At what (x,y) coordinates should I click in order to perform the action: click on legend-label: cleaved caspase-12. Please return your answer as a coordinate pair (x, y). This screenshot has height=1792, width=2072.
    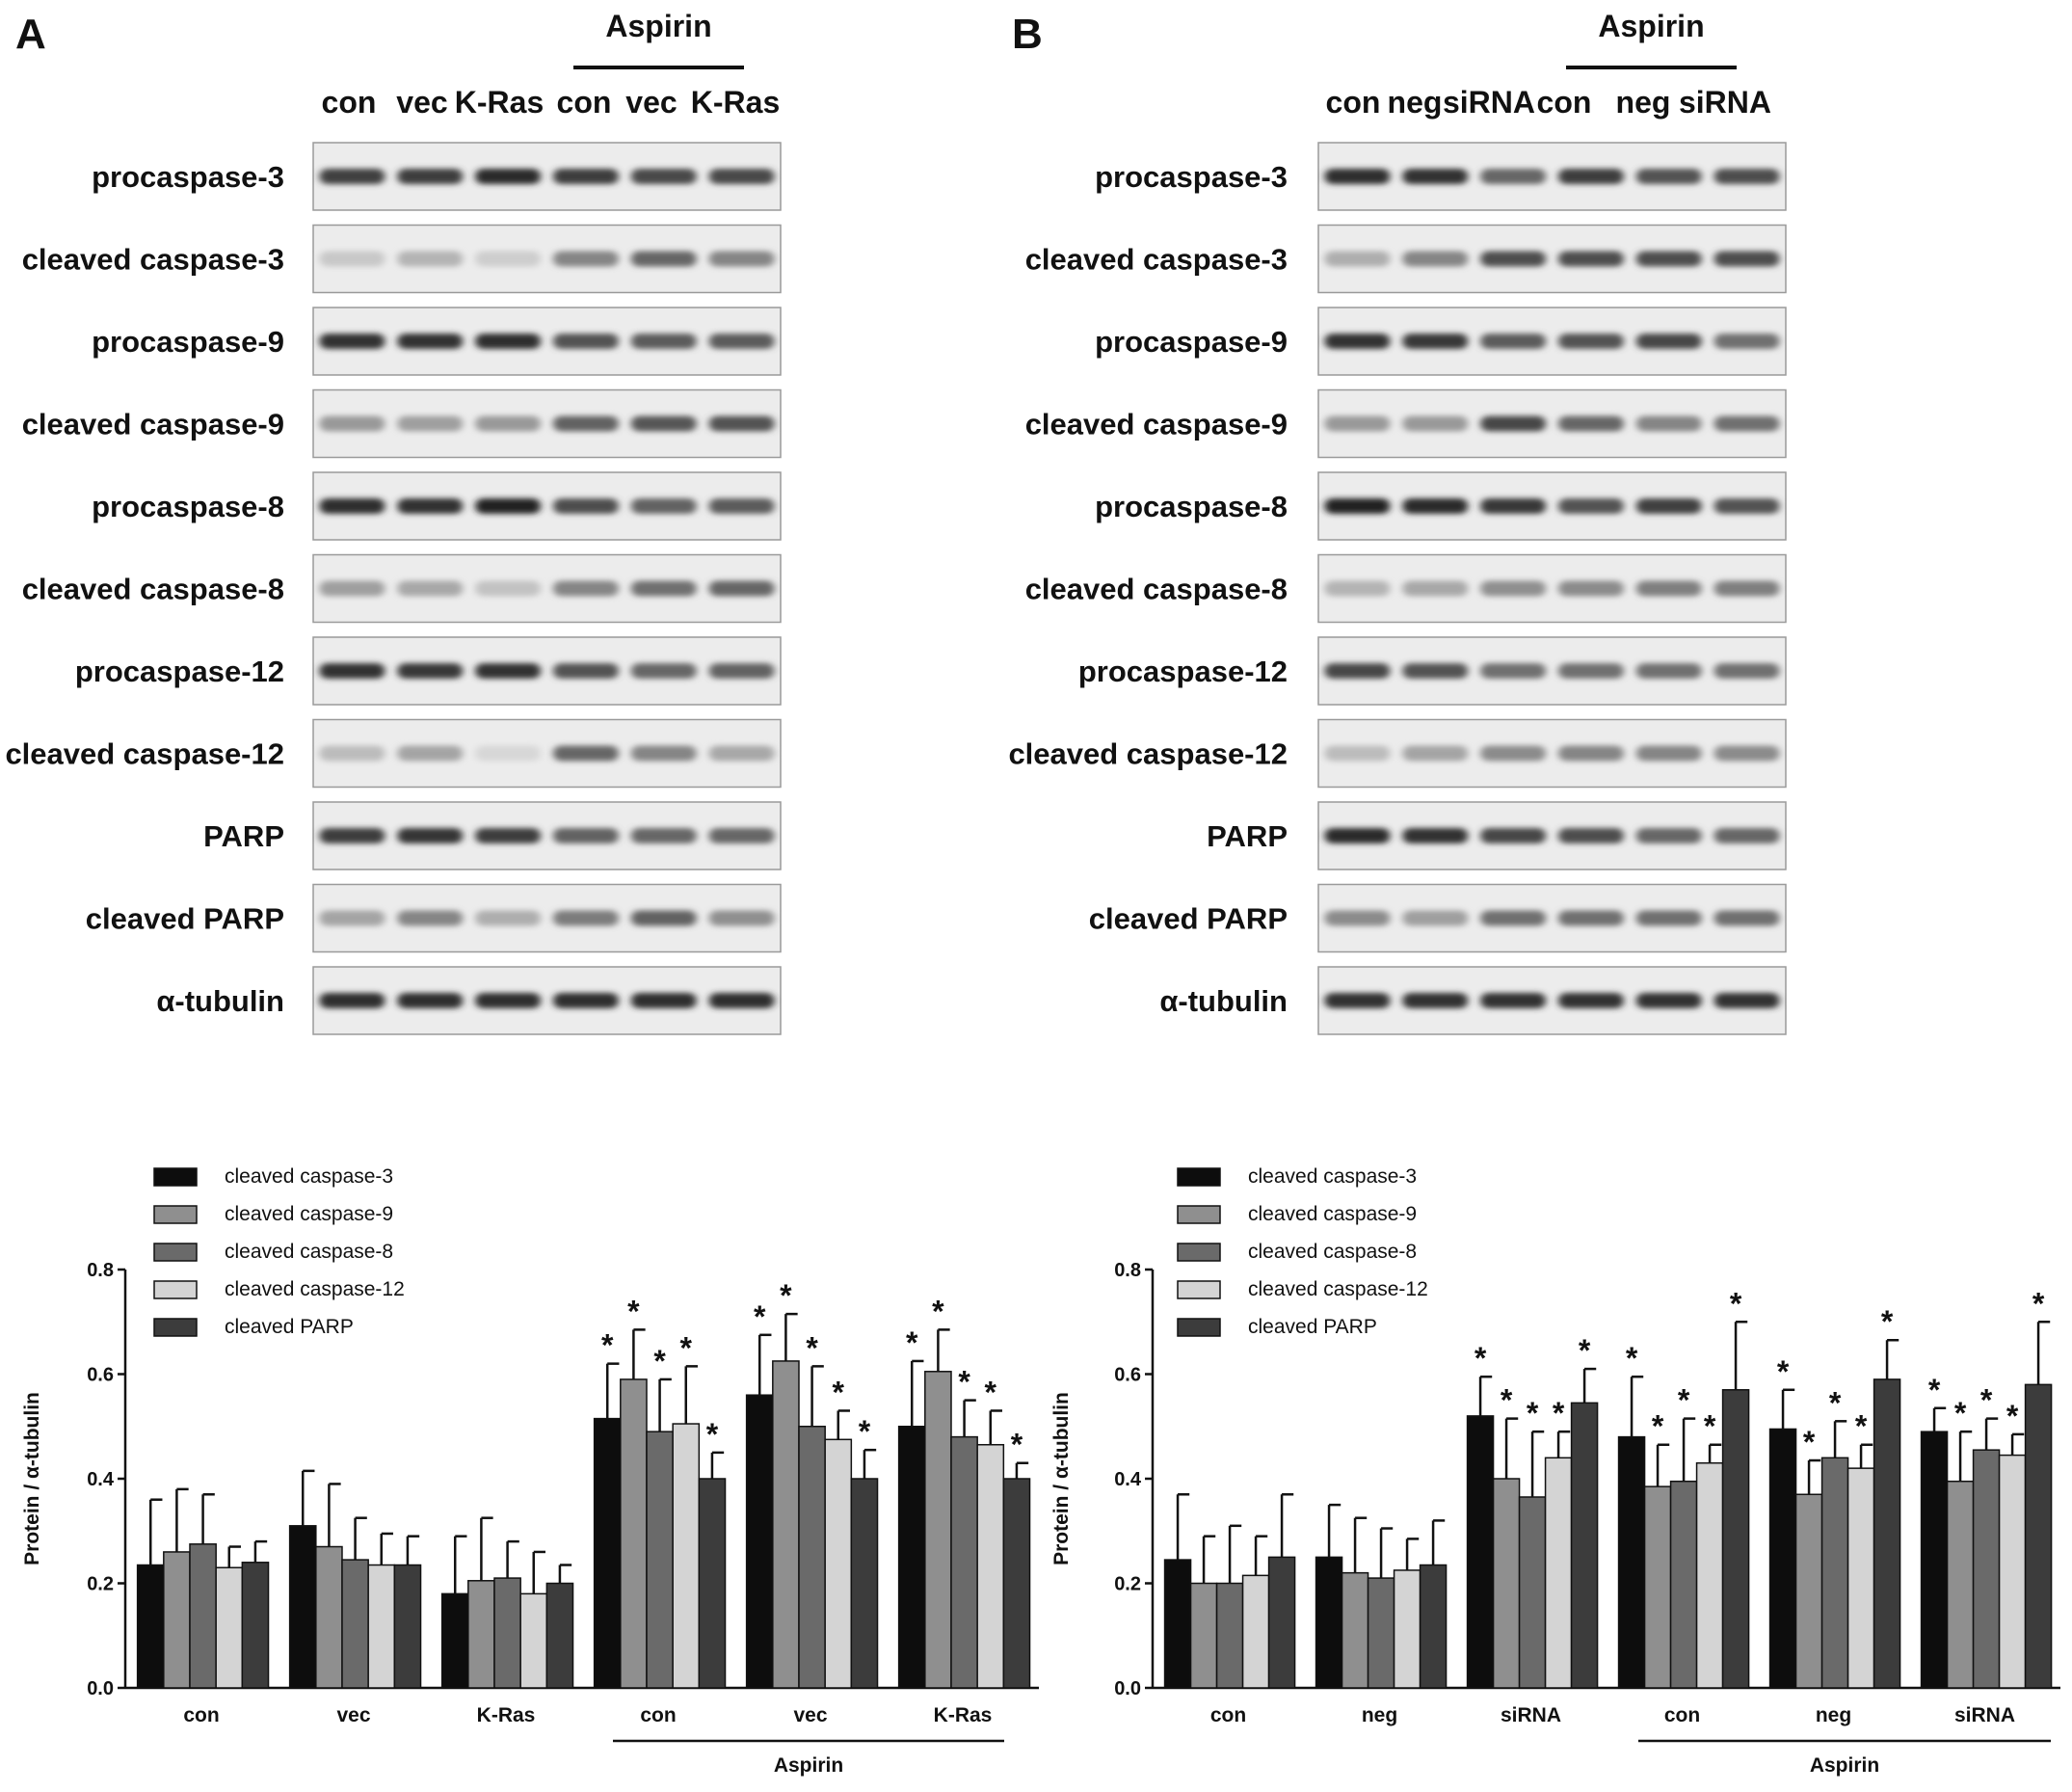
    Looking at the image, I should click on (1338, 1289).